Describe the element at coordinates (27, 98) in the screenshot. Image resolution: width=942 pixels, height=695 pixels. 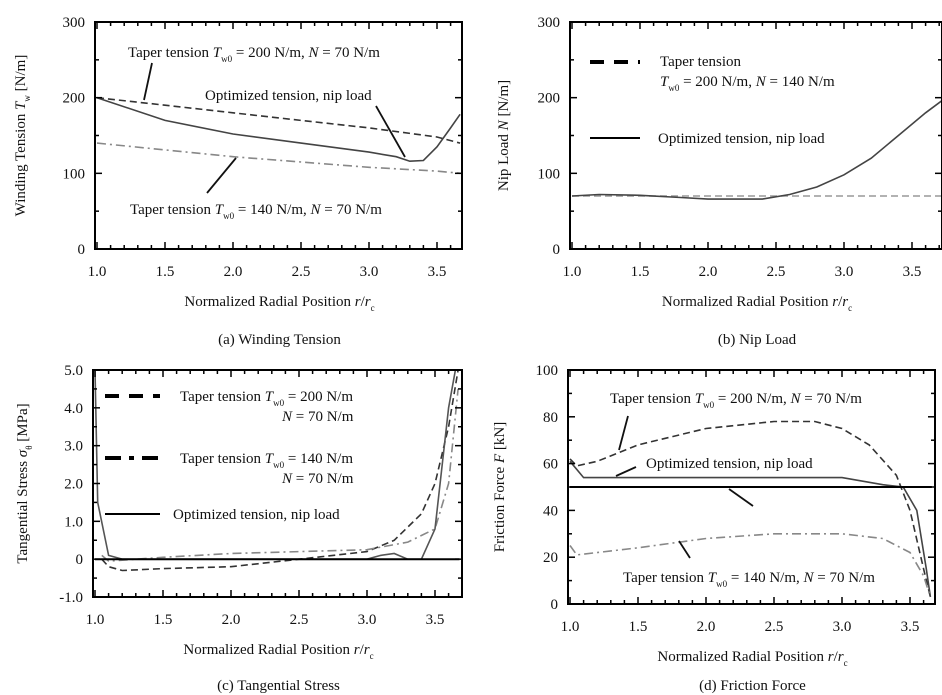
I see `label-part: w` at that location.